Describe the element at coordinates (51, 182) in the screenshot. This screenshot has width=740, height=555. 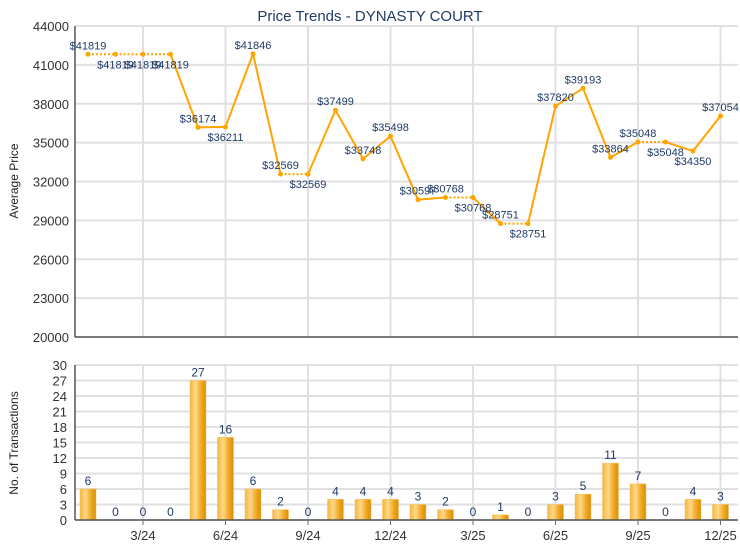
I see `top-y-tick-label: 32000` at that location.